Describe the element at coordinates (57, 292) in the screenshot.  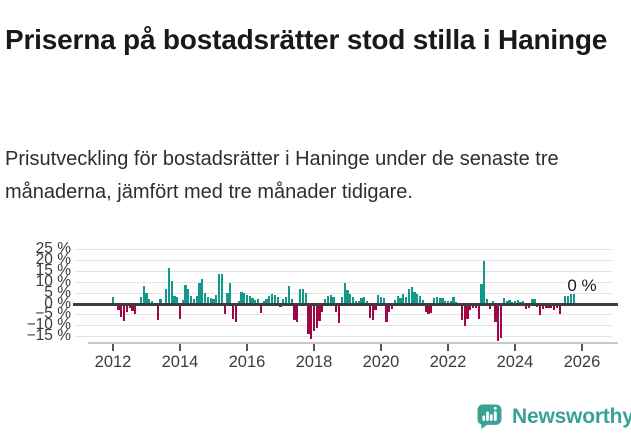
I see `y-tick-label: 5 %` at that location.